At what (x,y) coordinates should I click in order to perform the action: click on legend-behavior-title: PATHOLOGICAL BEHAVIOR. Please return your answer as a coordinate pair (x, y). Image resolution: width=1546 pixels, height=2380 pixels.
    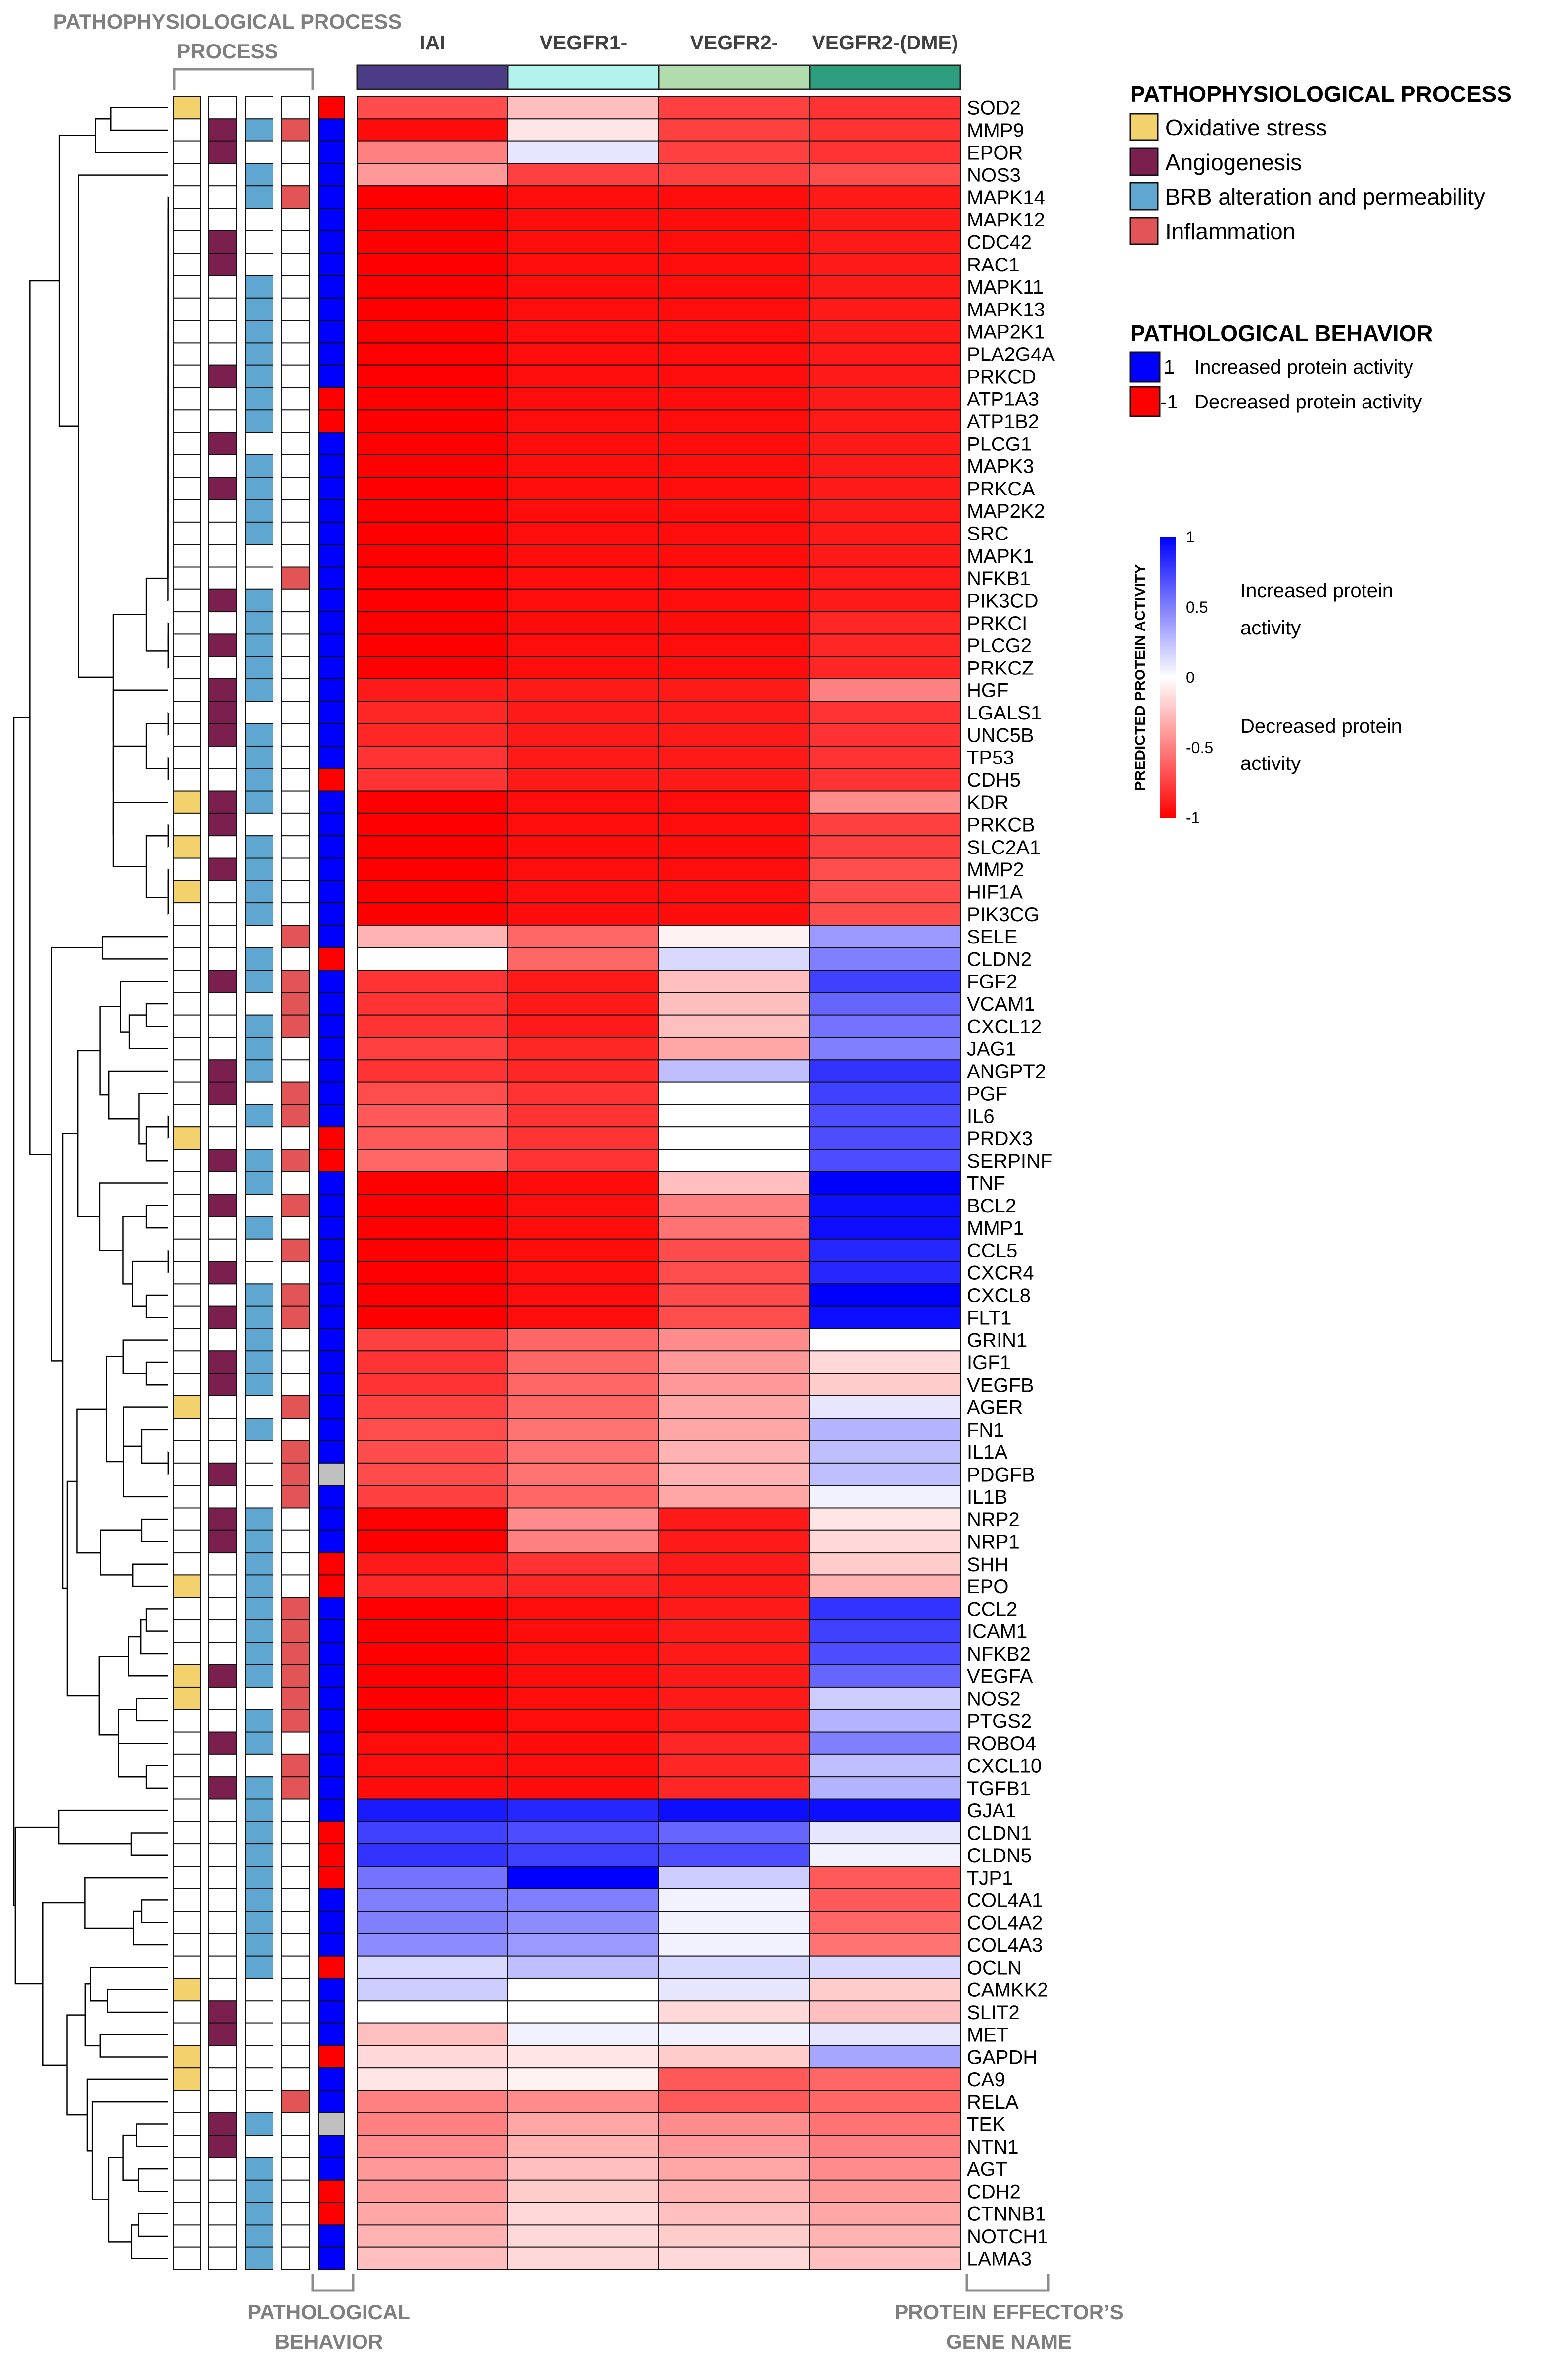
    Looking at the image, I should click on (1281, 333).